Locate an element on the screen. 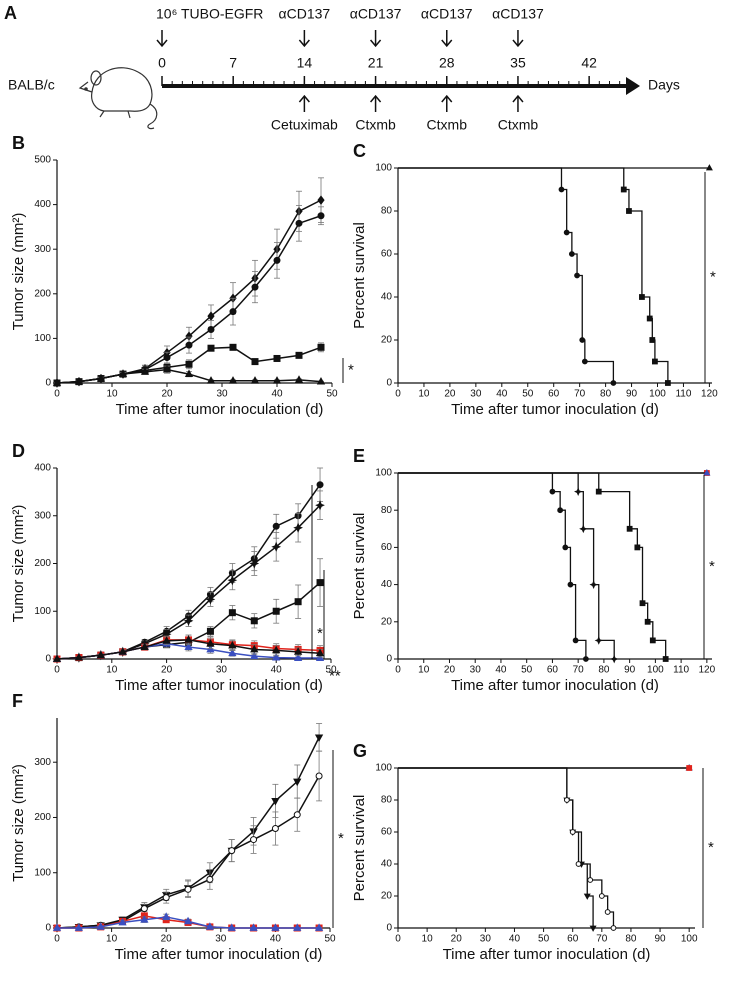  x-tick-label: 100 is located at coordinates (689, 939).